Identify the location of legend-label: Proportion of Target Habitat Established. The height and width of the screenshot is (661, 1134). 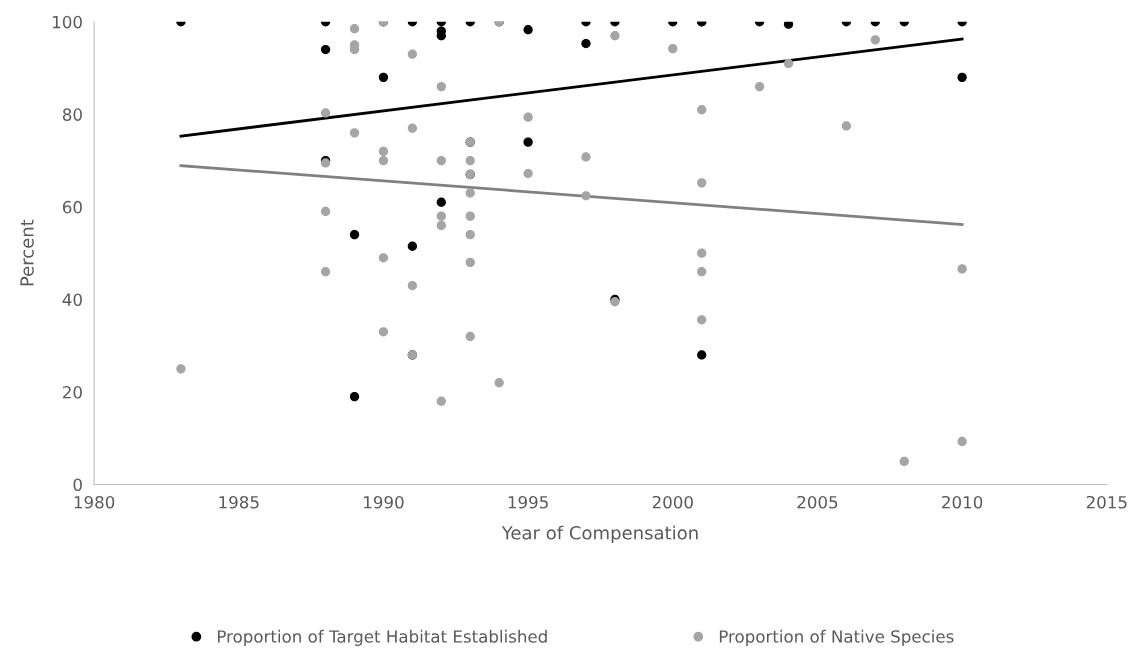
(382, 637).